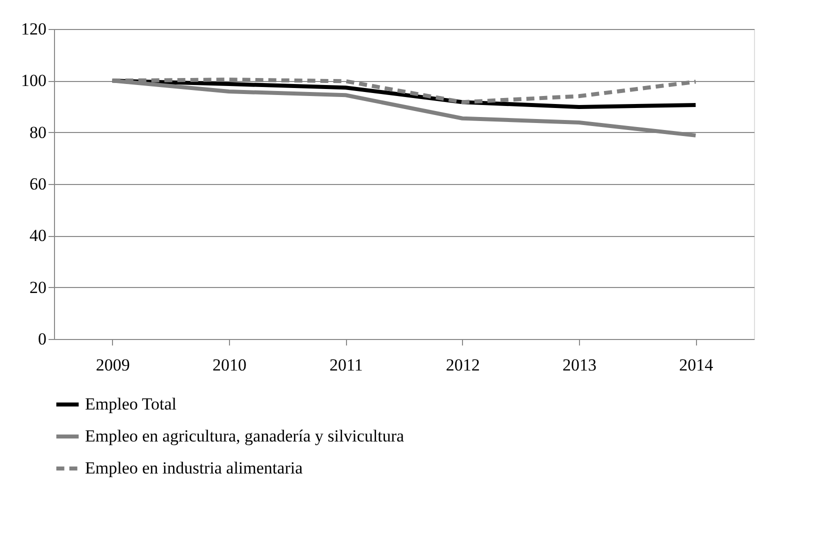 The width and height of the screenshot is (828, 546). I want to click on y-tick-label: 40, so click(38, 236).